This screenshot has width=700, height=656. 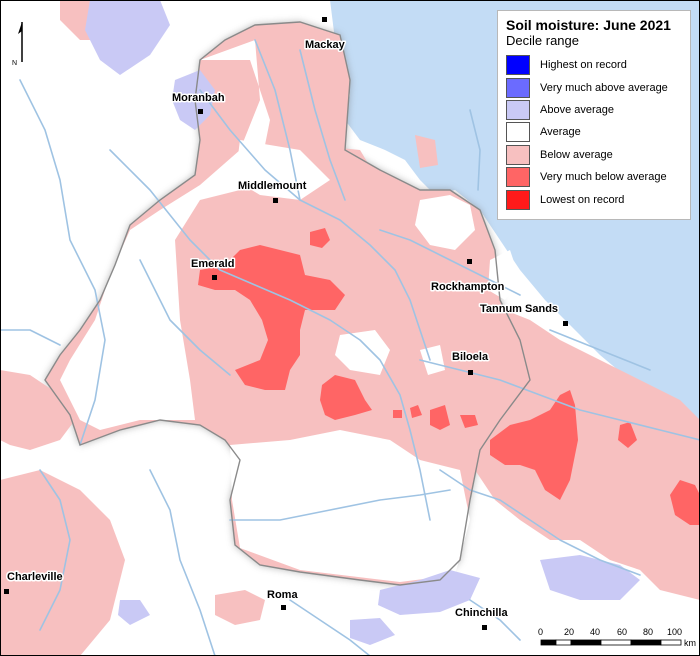 What do you see at coordinates (35, 577) in the screenshot?
I see `town-label-charleville: Charleville` at bounding box center [35, 577].